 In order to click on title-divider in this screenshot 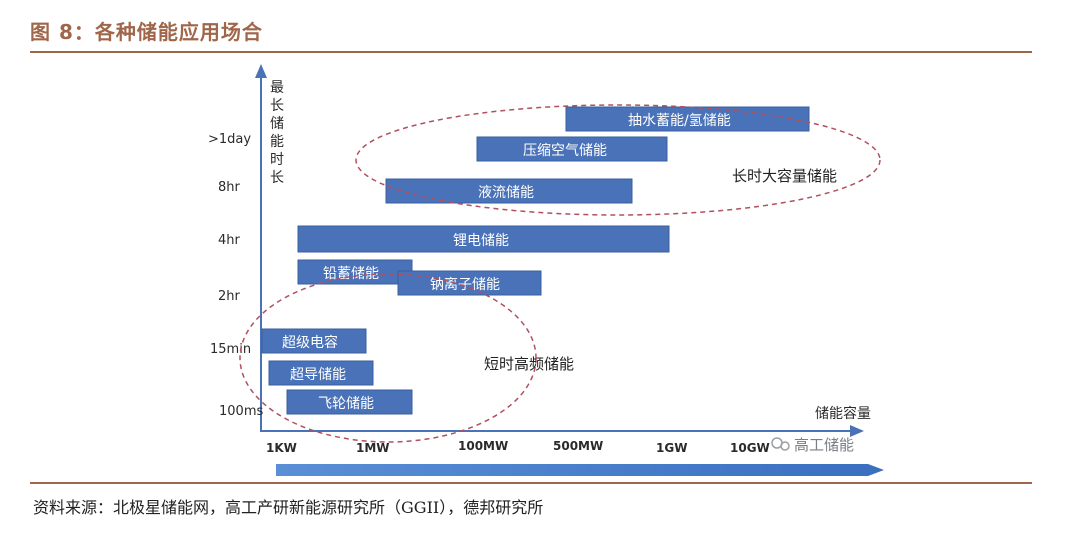, I will do `click(531, 52)`.